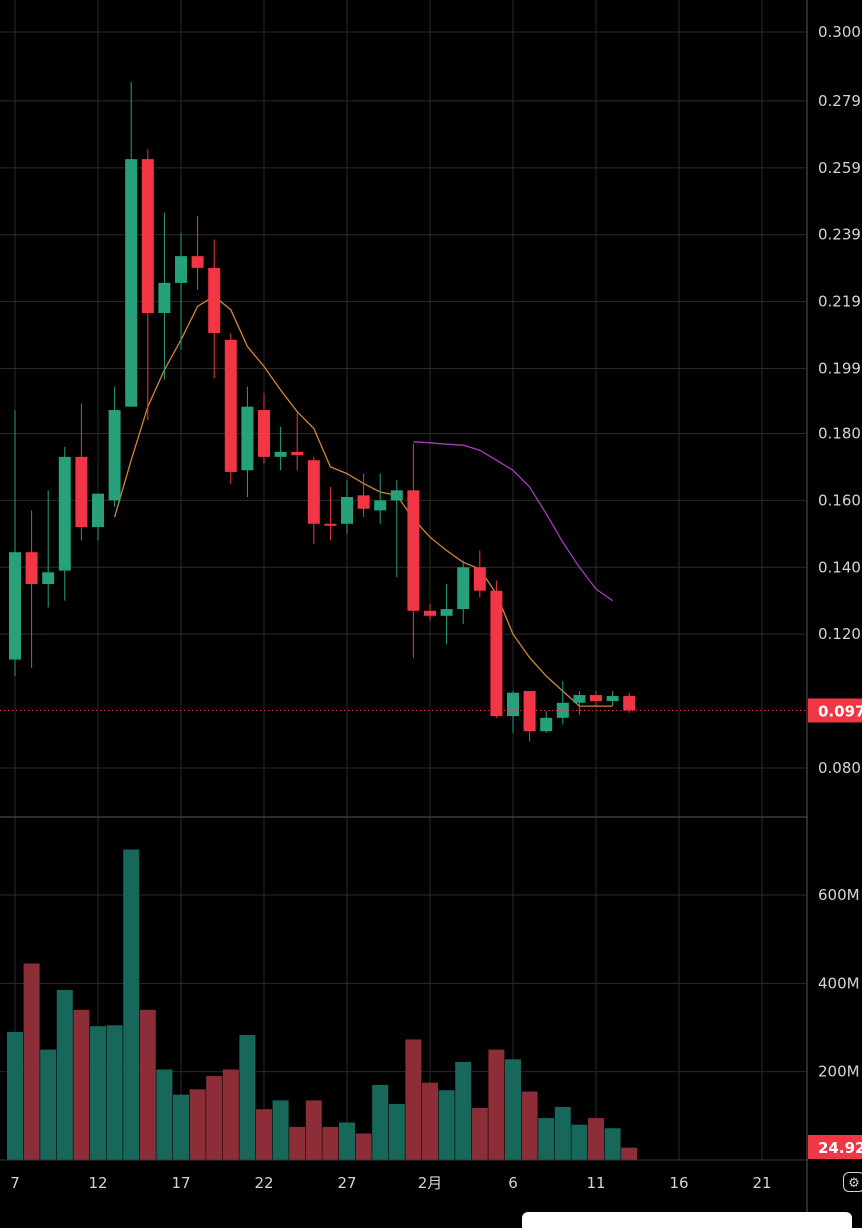 The image size is (862, 1228). I want to click on current-volume-label: 24.92, so click(840, 1148).